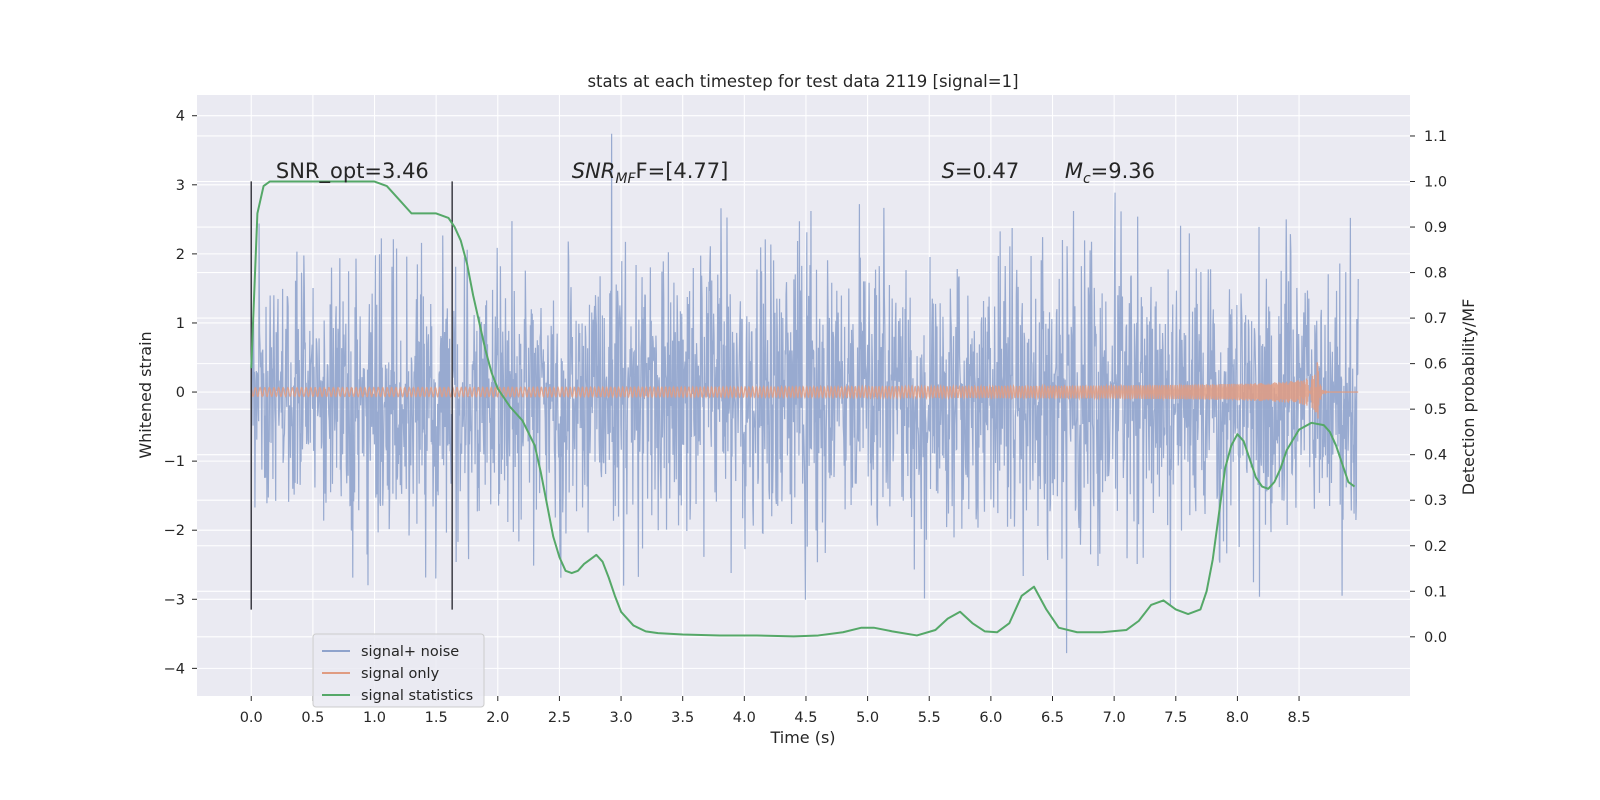 The image size is (1600, 800). I want to click on signal-only-series, so click(804, 390).